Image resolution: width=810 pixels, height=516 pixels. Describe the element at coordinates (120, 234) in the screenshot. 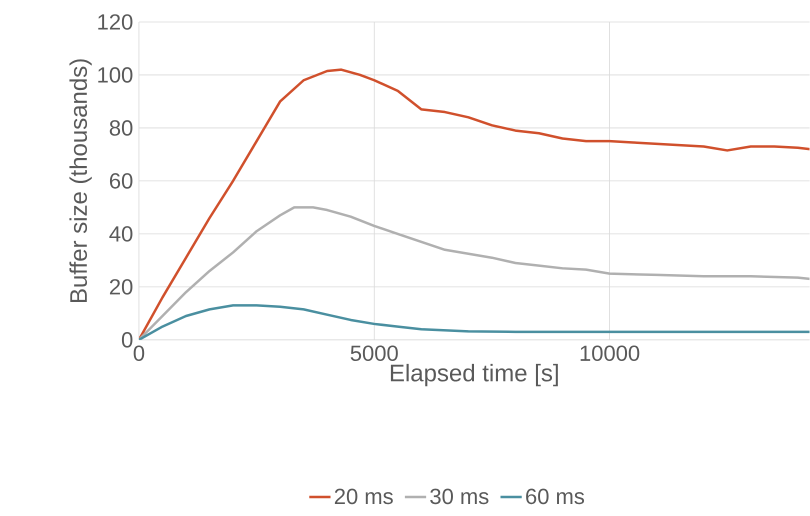

I see `y-tick-label: 40` at that location.